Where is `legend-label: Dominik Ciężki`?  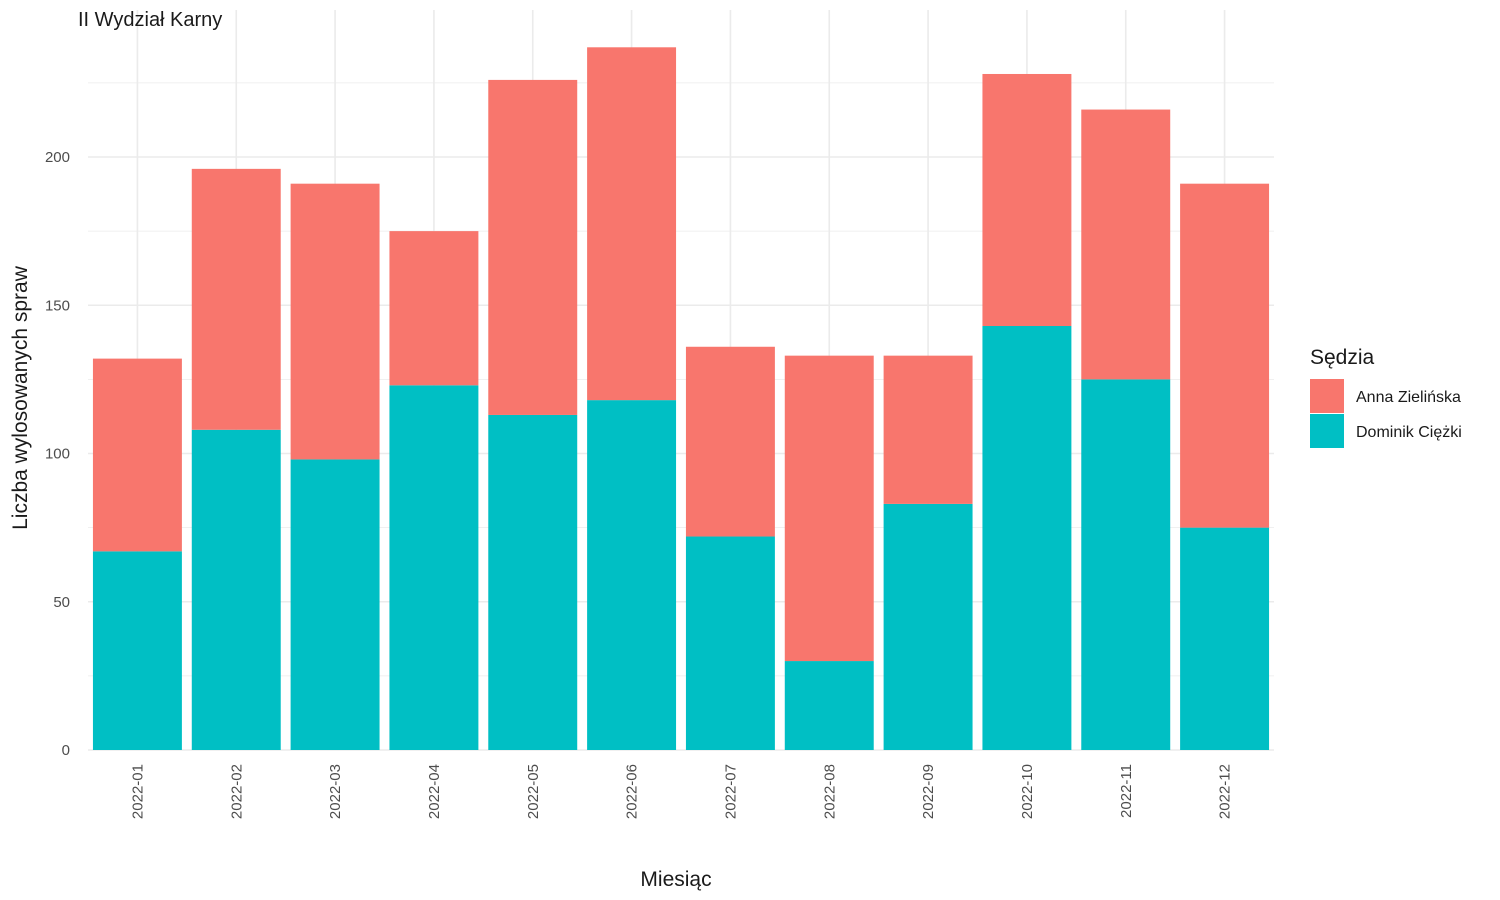 legend-label: Dominik Ciężki is located at coordinates (1409, 432).